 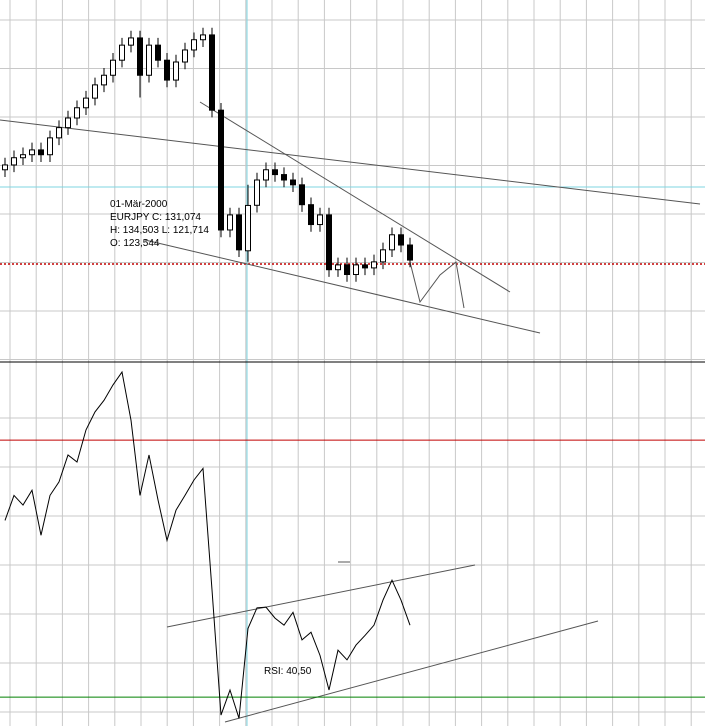 What do you see at coordinates (155, 217) in the screenshot?
I see `tooltip-close: EURJPY C: 131,074` at bounding box center [155, 217].